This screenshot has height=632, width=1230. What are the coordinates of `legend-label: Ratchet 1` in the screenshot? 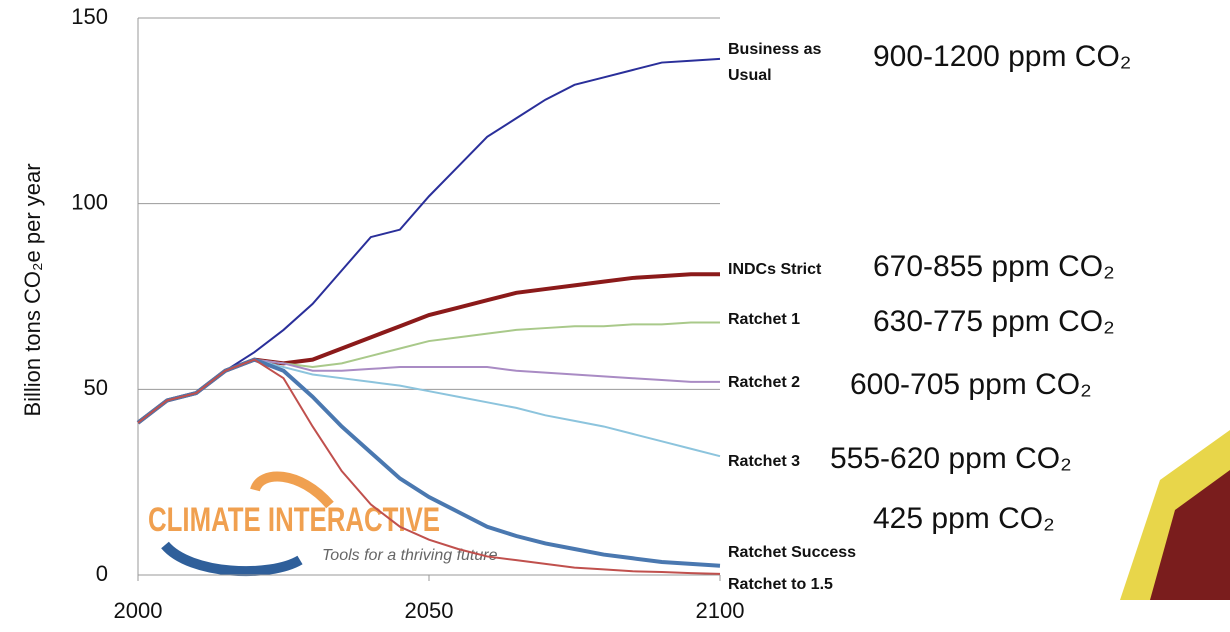 It's located at (764, 319).